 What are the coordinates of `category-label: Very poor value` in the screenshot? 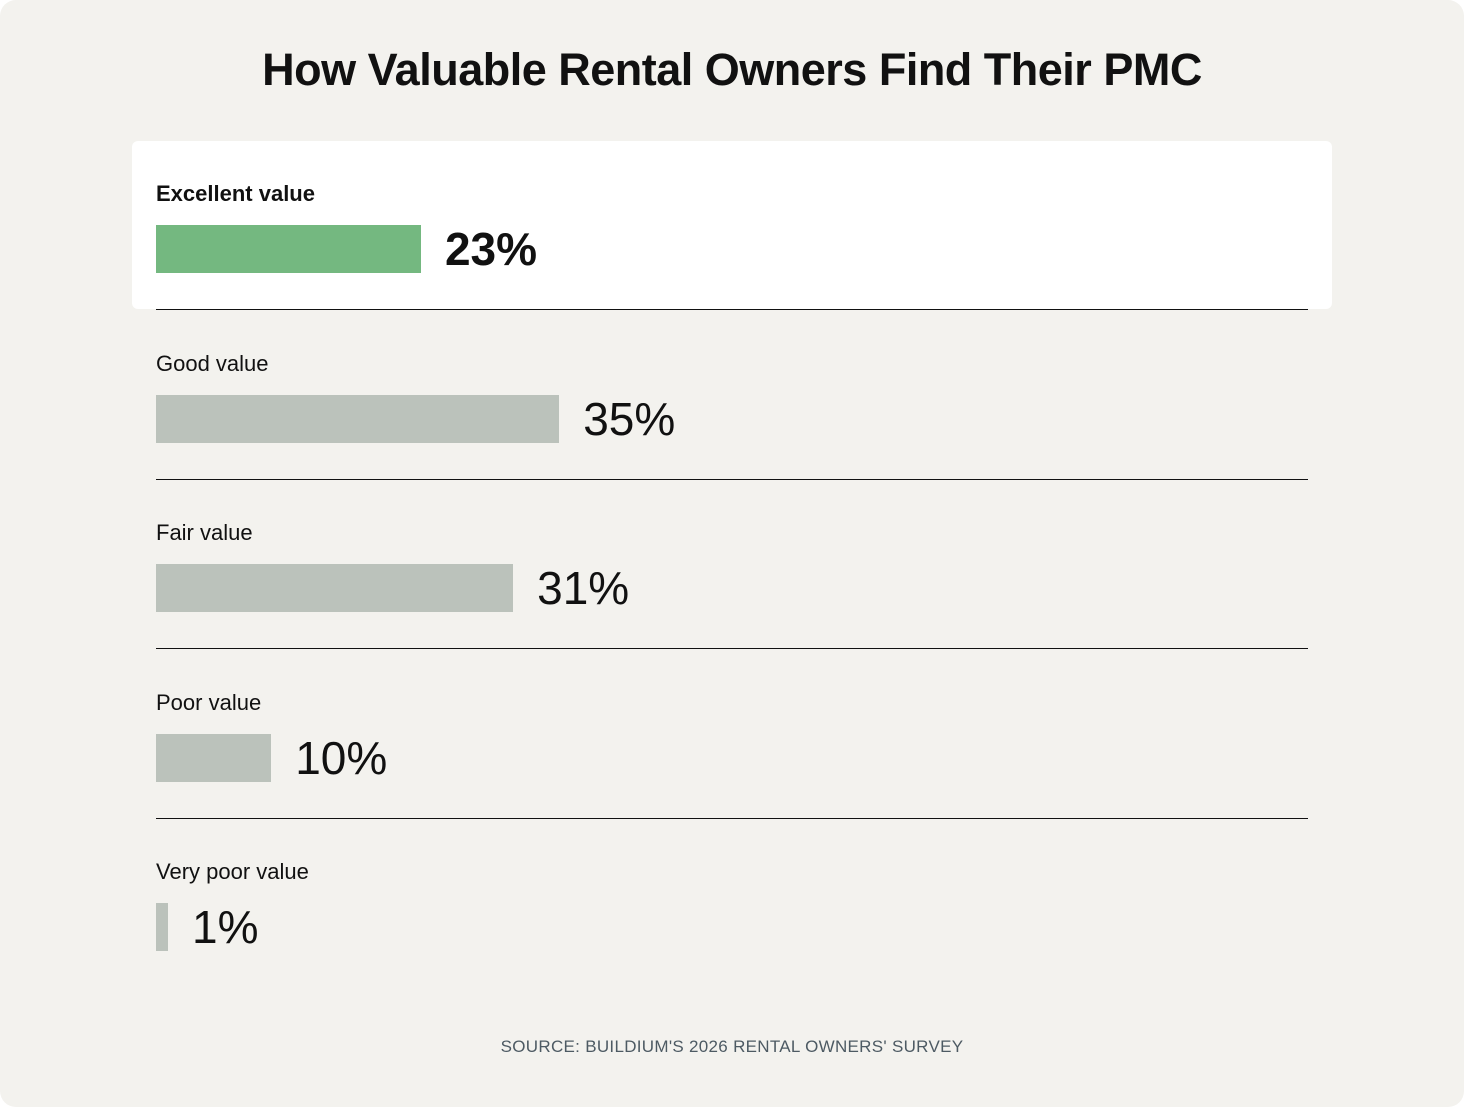 It's located at (232, 871).